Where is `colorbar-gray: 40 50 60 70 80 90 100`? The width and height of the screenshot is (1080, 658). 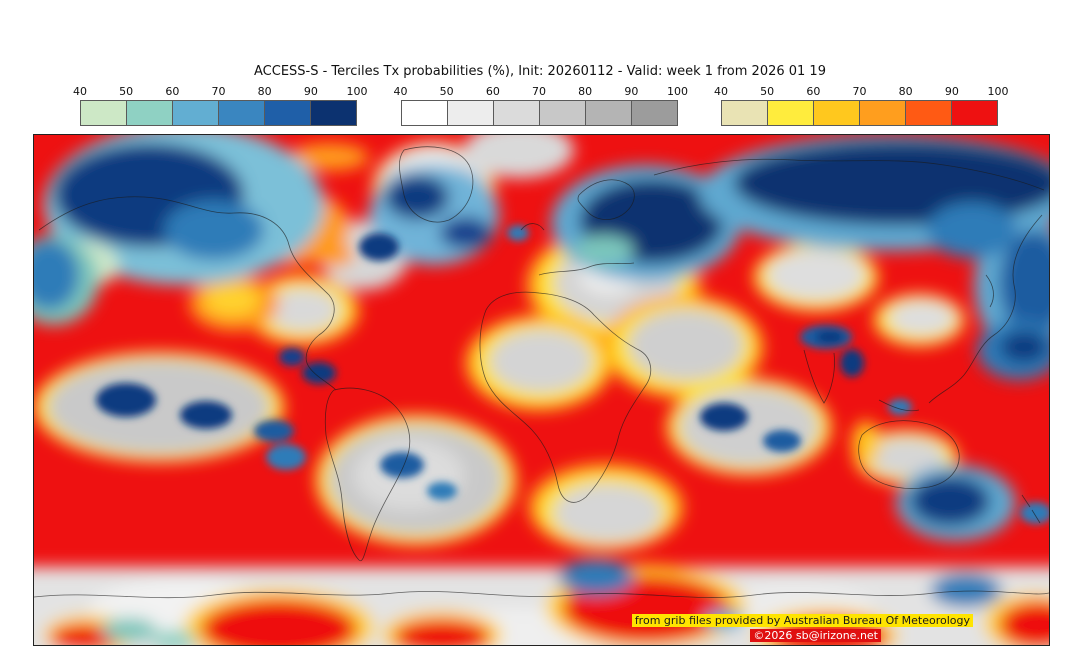 colorbar-gray: 40 50 60 70 80 90 100 is located at coordinates (541, 105).